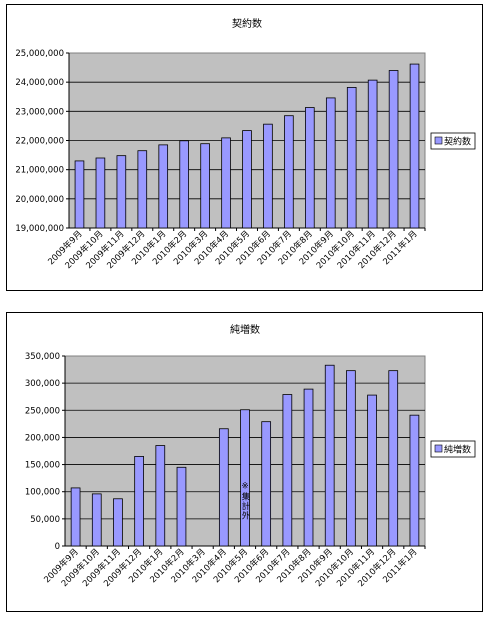 The height and width of the screenshot is (620, 490). Describe the element at coordinates (57, 547) in the screenshot. I see `y-tick-label: 0` at that location.